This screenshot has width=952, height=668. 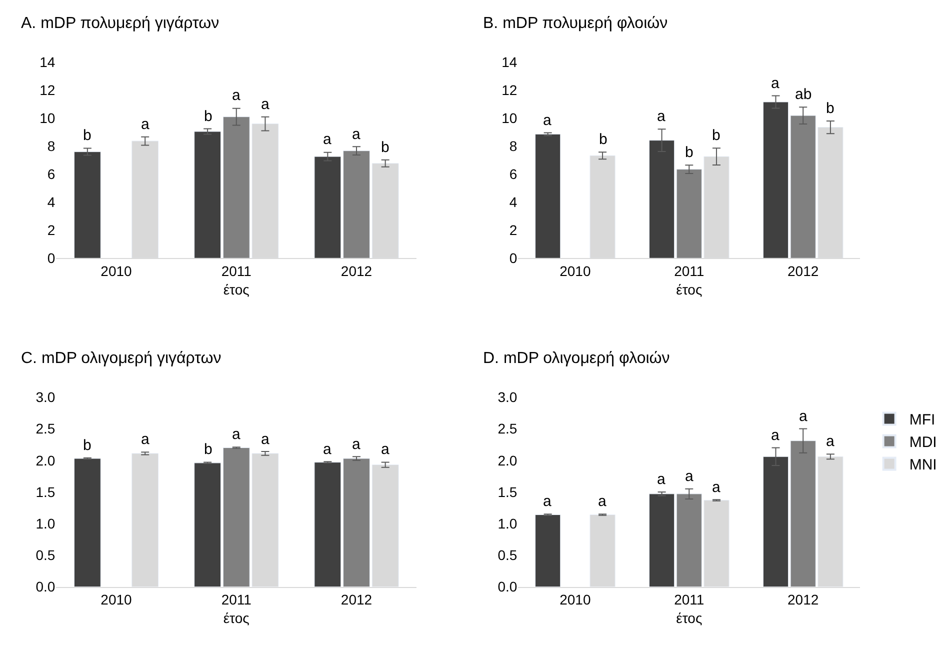 I want to click on chart-title: B. mDP πολυμερή φλοιών, so click(x=575, y=23).